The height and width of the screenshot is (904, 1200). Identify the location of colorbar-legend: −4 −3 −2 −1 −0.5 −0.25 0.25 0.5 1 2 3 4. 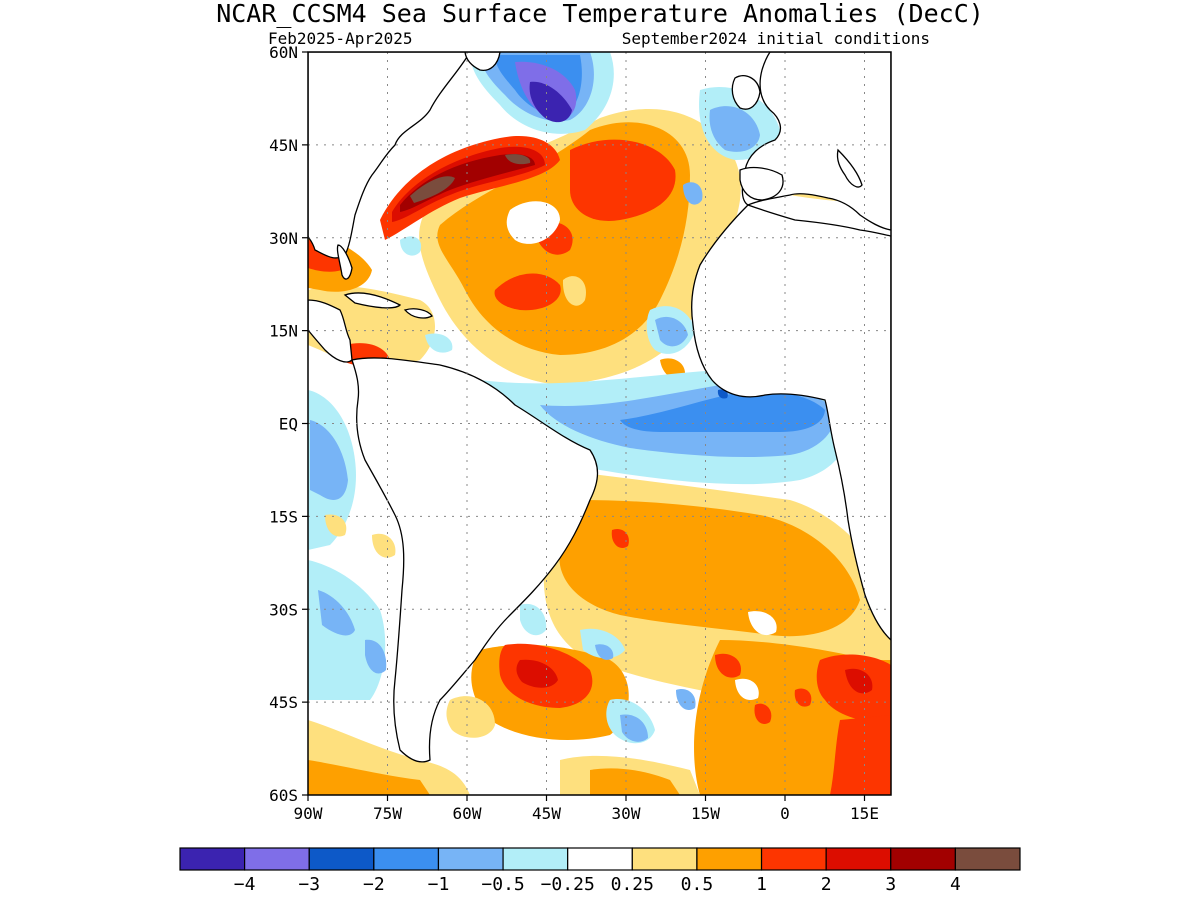
(600, 871).